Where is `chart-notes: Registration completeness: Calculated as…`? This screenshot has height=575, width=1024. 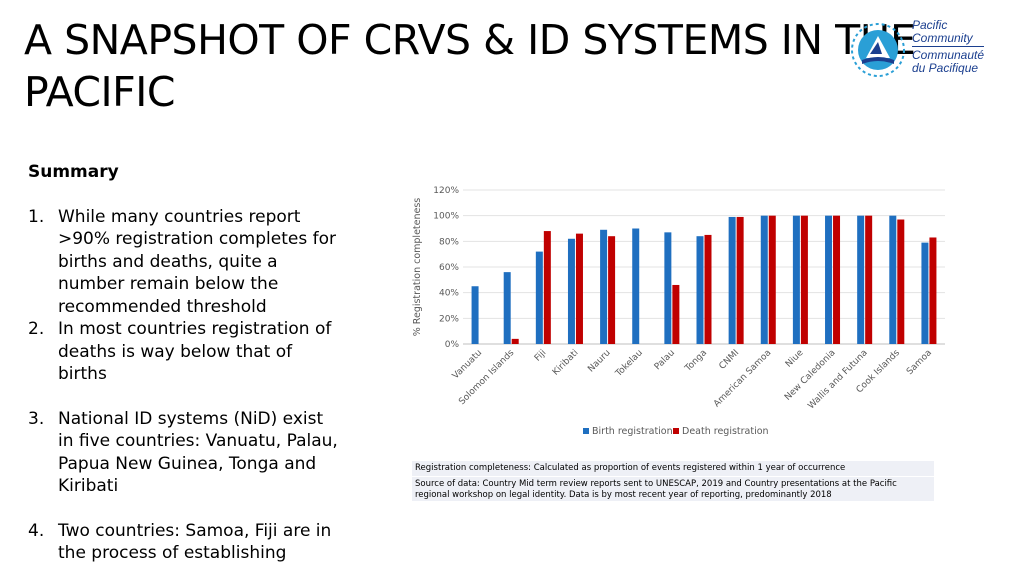 chart-notes: Registration completeness: Calculated as… is located at coordinates (673, 481).